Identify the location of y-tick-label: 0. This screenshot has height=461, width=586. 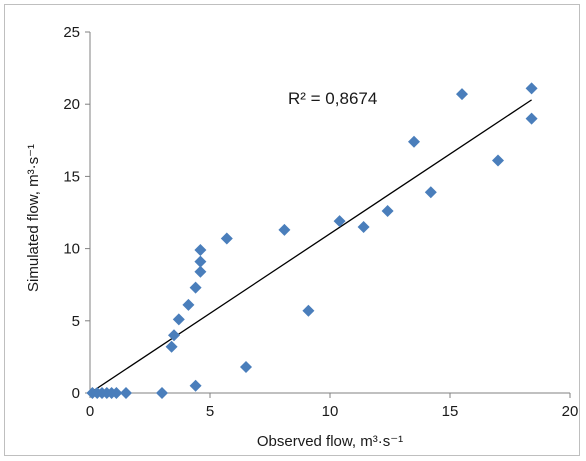
(76, 393).